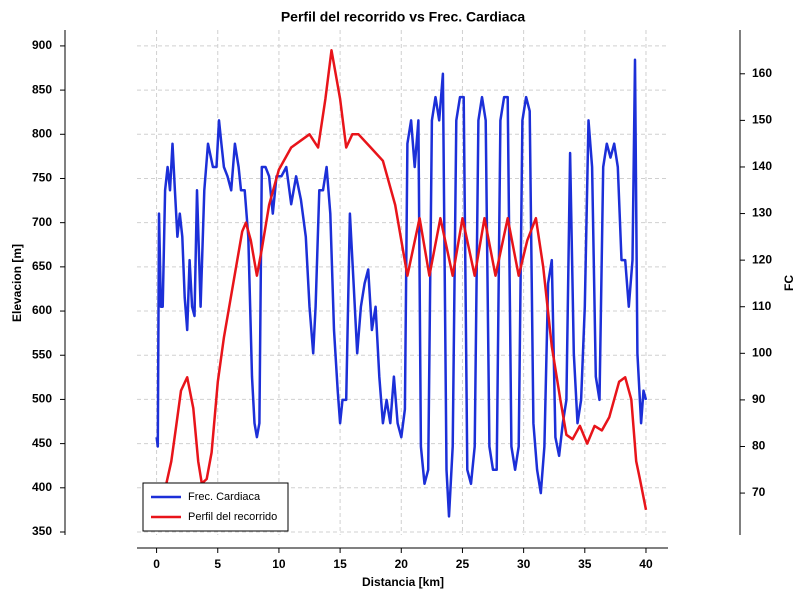 The image size is (800, 600). Describe the element at coordinates (759, 446) in the screenshot. I see `y2-tick-label: 80` at that location.